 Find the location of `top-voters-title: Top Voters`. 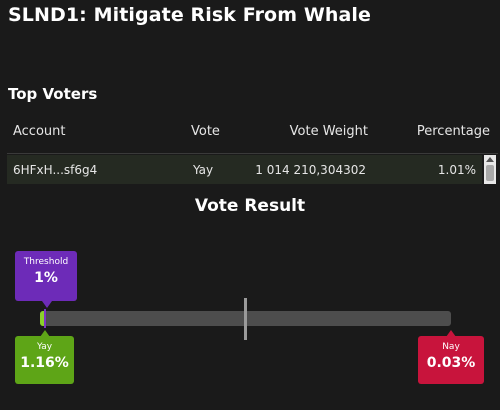

top-voters-title: Top Voters is located at coordinates (53, 94).